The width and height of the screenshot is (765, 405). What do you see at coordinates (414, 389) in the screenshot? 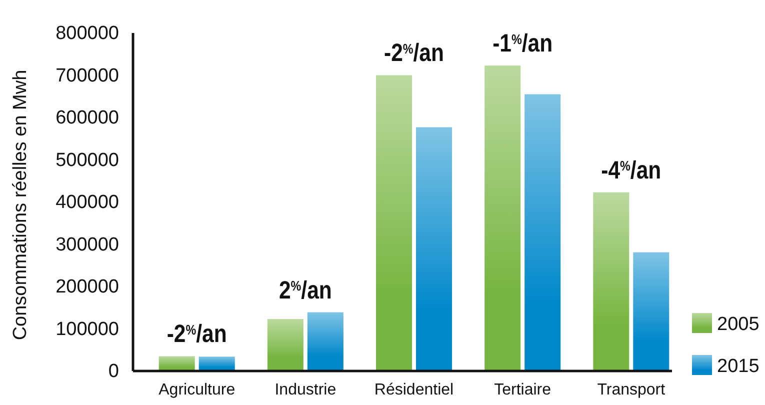
I see `x-tick-label: Résidentiel` at bounding box center [414, 389].